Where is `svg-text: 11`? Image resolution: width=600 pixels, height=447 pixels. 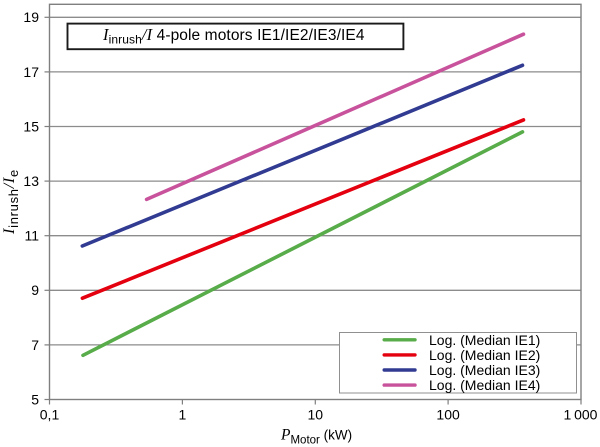 svg-text: 11 is located at coordinates (31, 236).